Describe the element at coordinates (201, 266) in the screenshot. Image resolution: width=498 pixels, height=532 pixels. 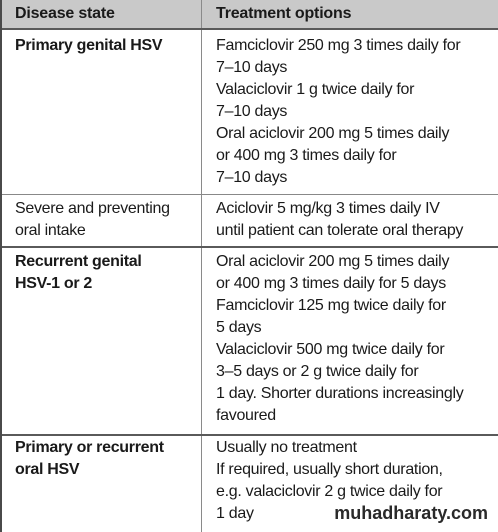
I see `column-divider` at that location.